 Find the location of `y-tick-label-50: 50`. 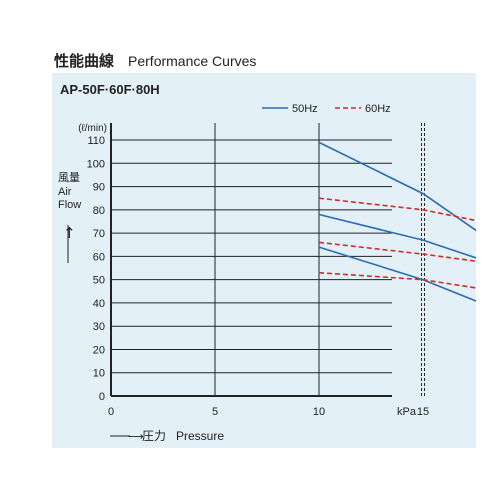

y-tick-label-50: 50 is located at coordinates (99, 281).